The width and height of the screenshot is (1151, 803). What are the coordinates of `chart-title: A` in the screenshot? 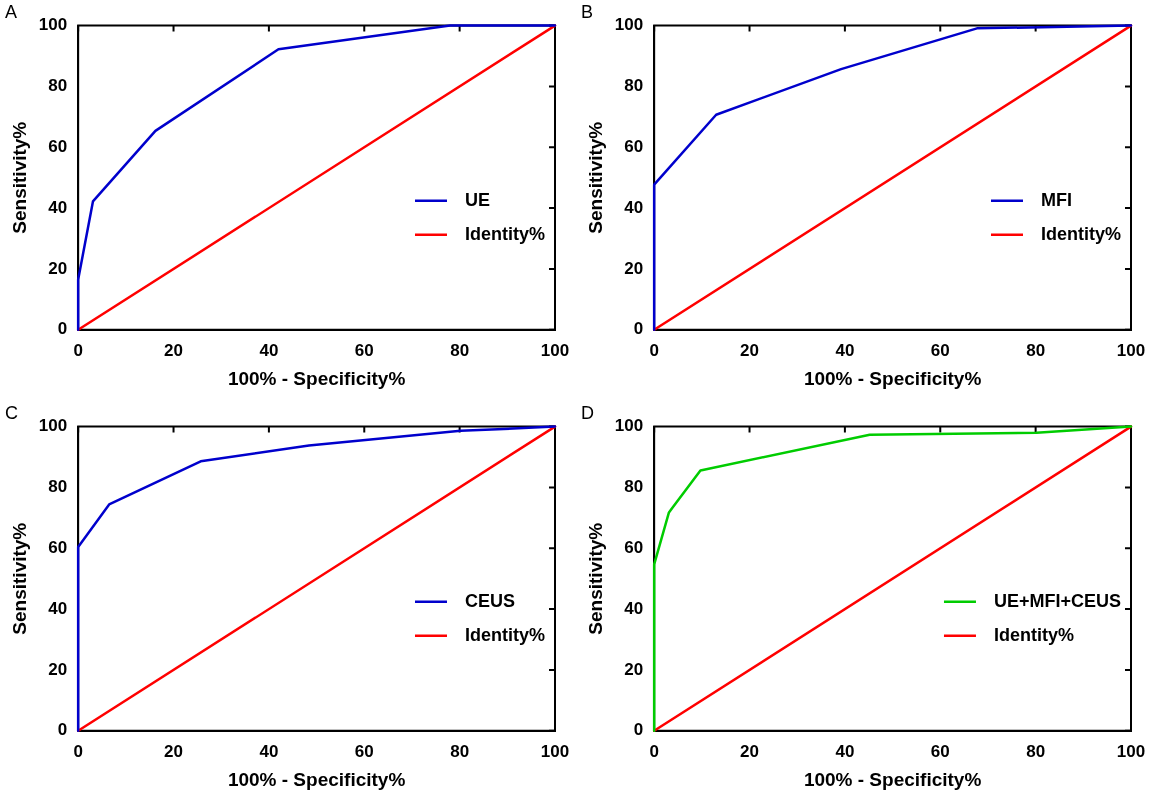 It's located at (11, 11).